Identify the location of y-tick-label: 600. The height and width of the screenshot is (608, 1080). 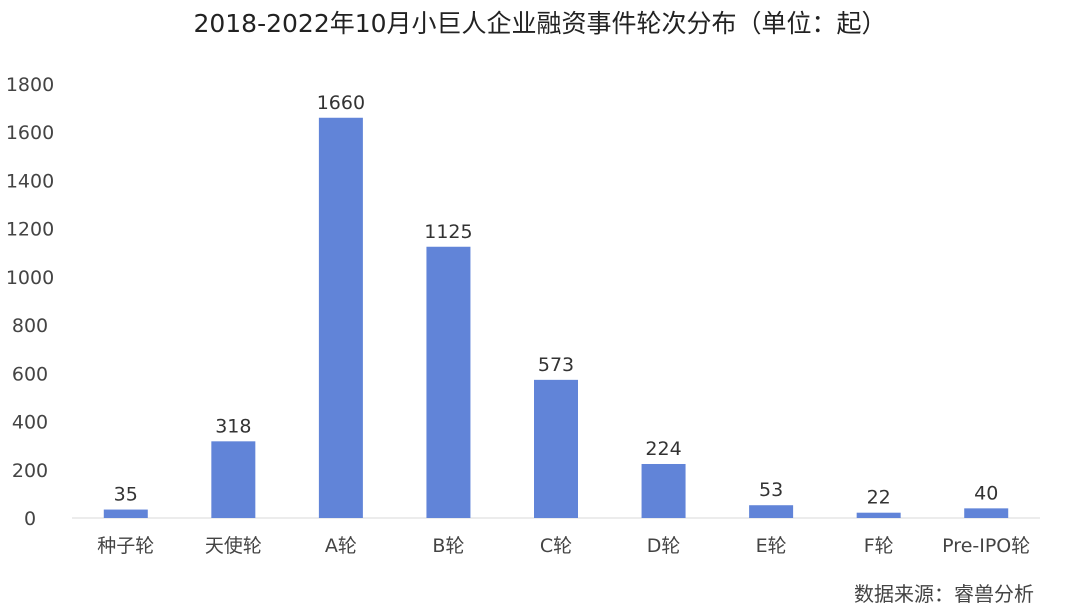
(30, 374).